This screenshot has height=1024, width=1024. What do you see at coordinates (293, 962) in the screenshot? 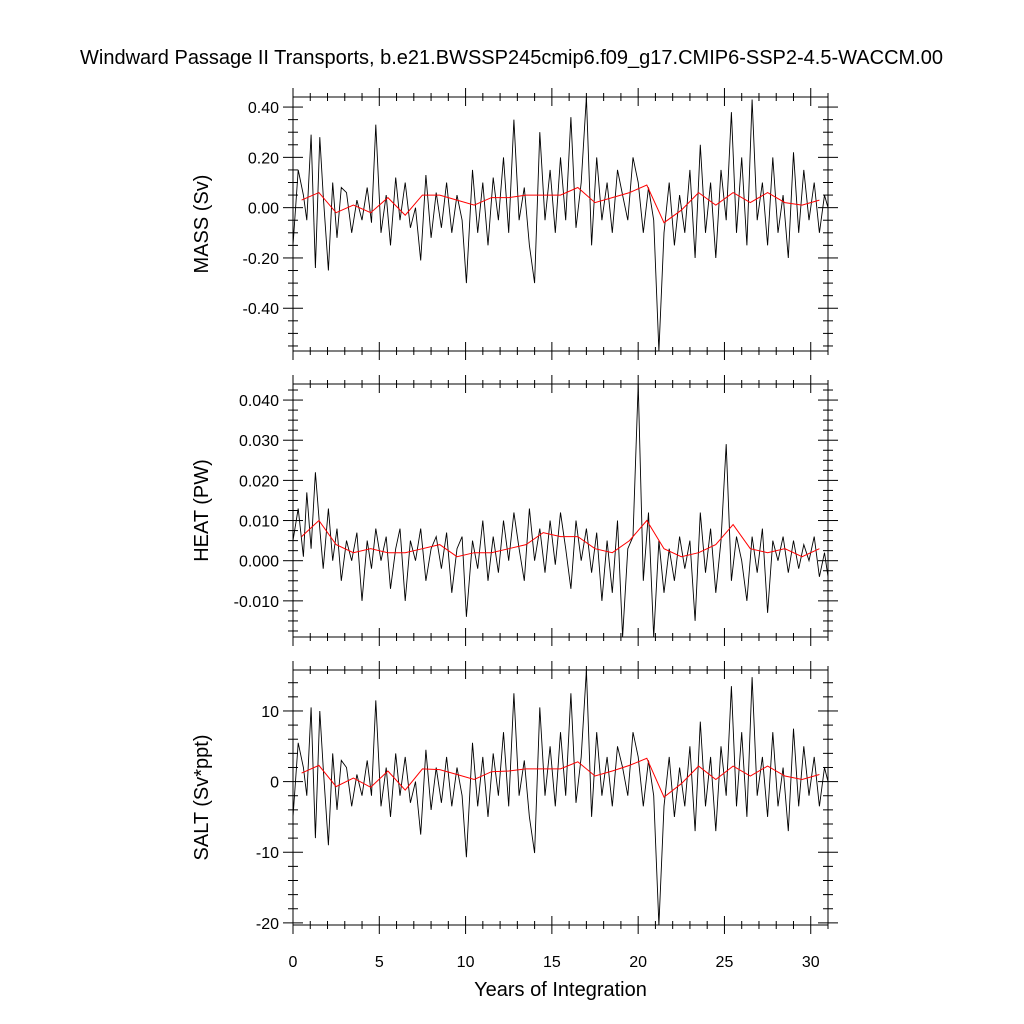
I see `x-tick-label: 0` at bounding box center [293, 962].